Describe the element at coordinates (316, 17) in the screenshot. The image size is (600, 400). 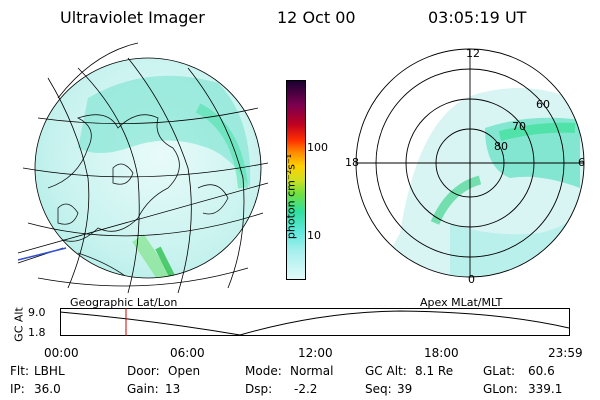
I see `date-label: 12 Oct 00` at that location.